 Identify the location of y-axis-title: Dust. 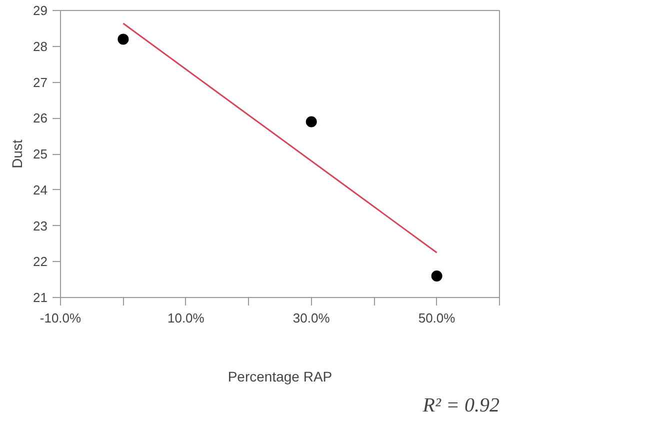
(17, 153).